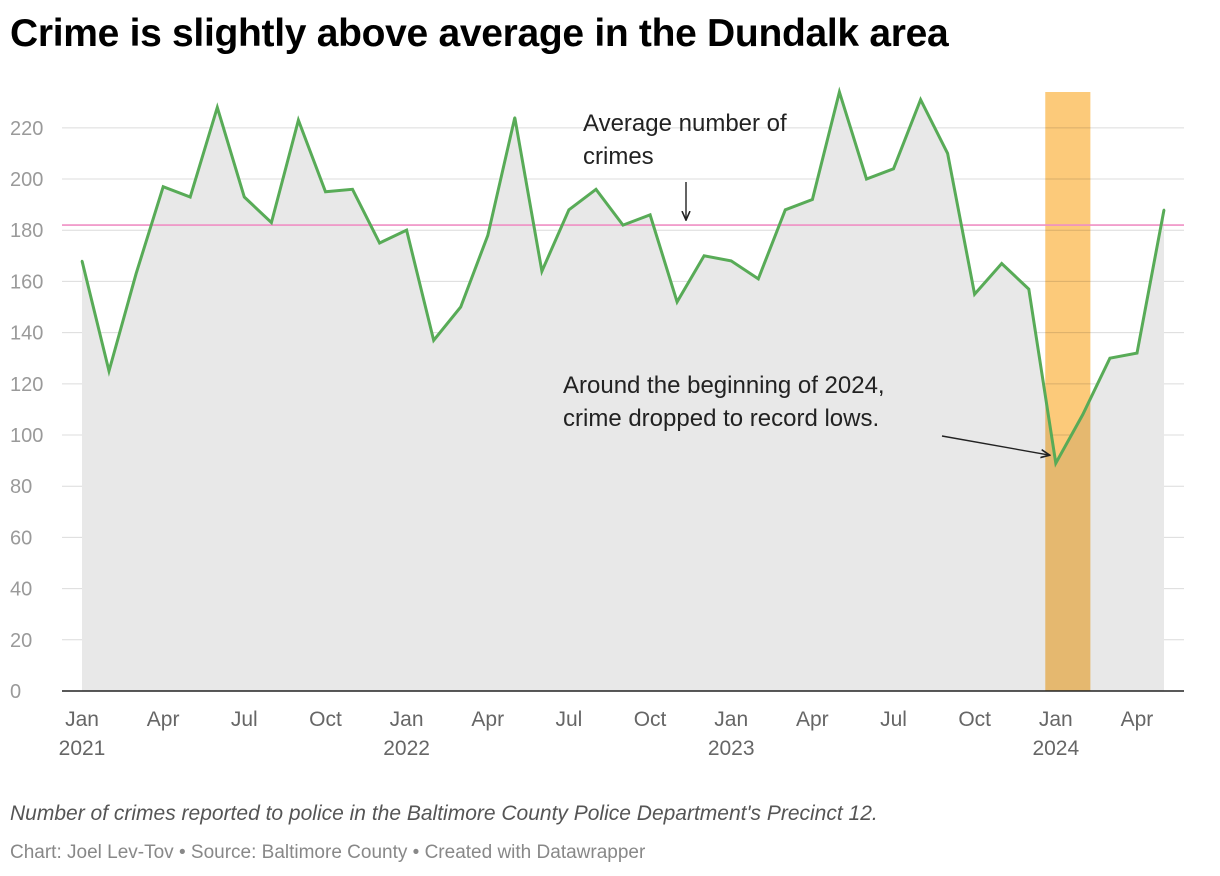  Describe the element at coordinates (21, 641) in the screenshot. I see `y-tick-label: 20` at that location.